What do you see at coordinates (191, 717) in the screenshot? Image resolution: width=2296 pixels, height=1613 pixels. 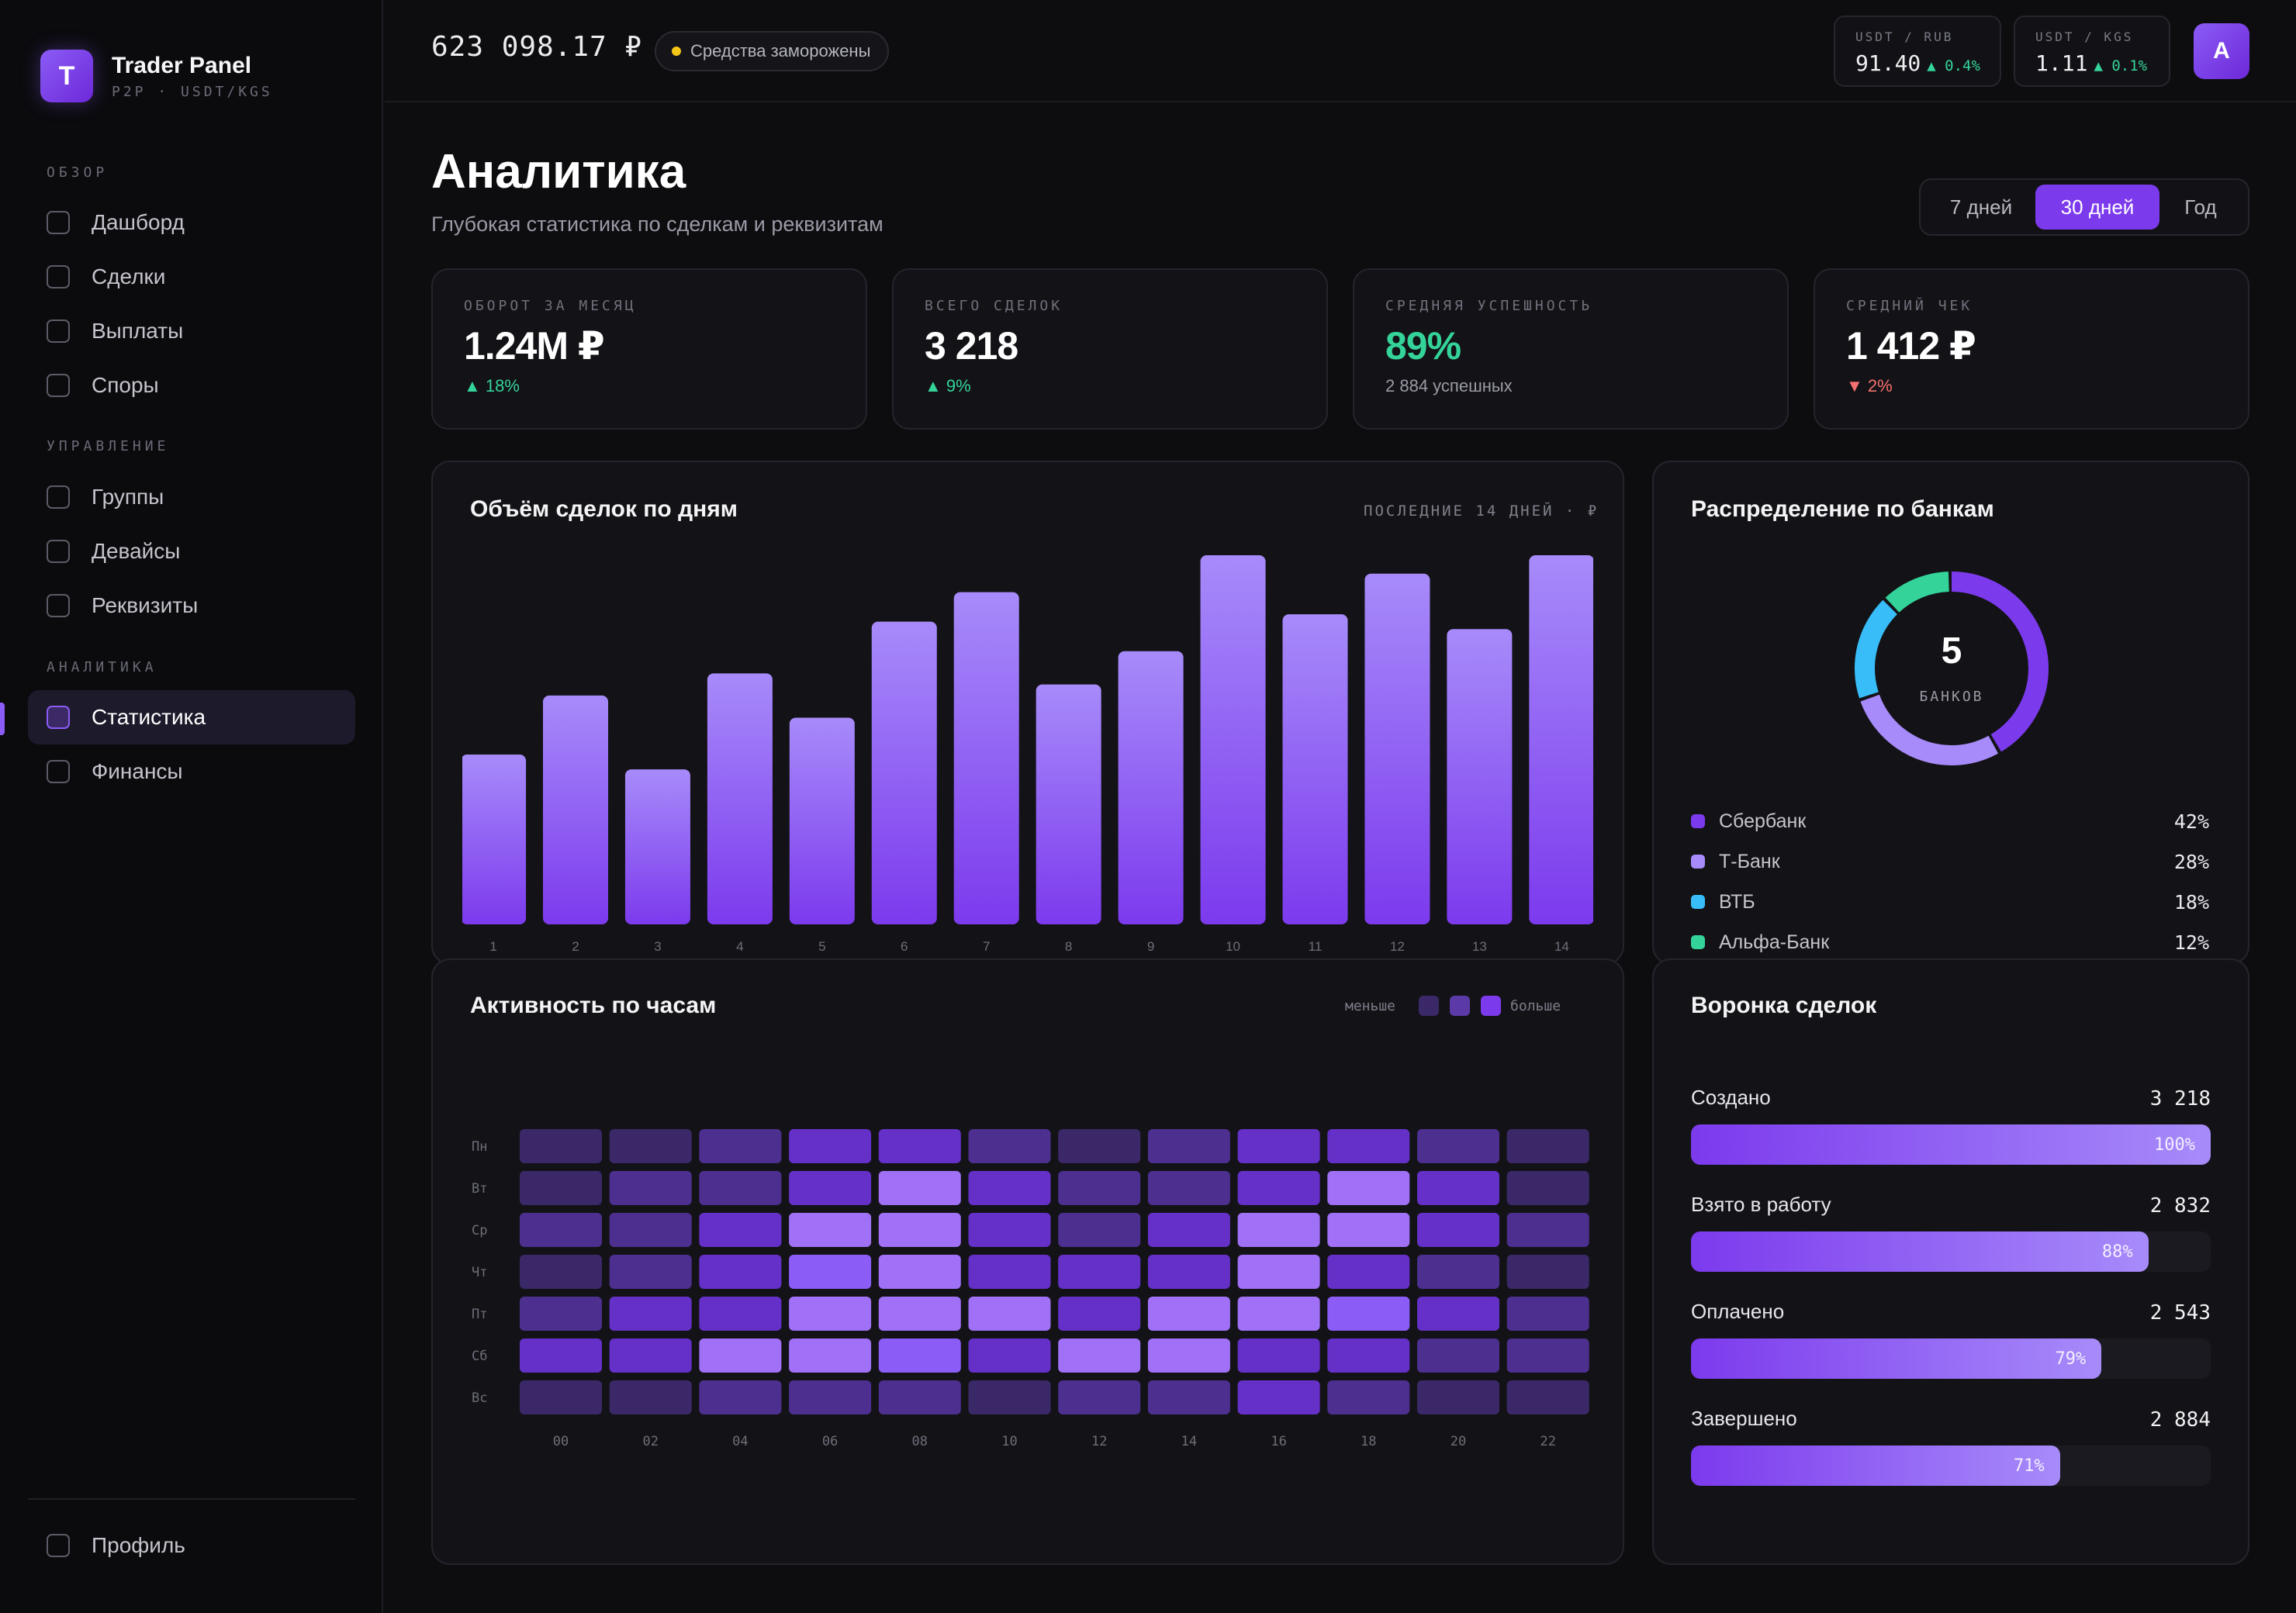 I see `sidebar-item-statistics: Статистика` at bounding box center [191, 717].